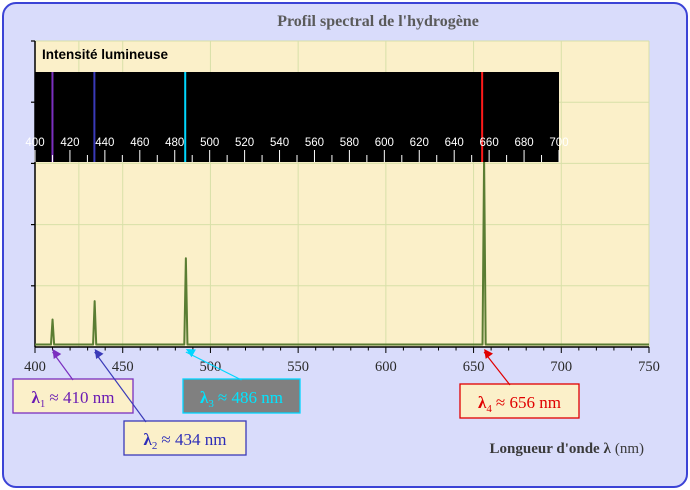 The width and height of the screenshot is (690, 490). I want to click on spectrum-tick-label: 500, so click(209, 143).